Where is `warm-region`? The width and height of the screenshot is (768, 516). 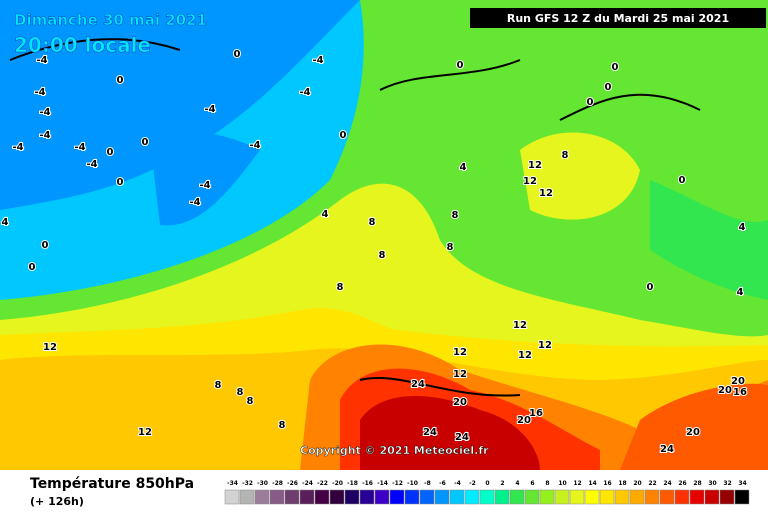 warm-region is located at coordinates (580, 176).